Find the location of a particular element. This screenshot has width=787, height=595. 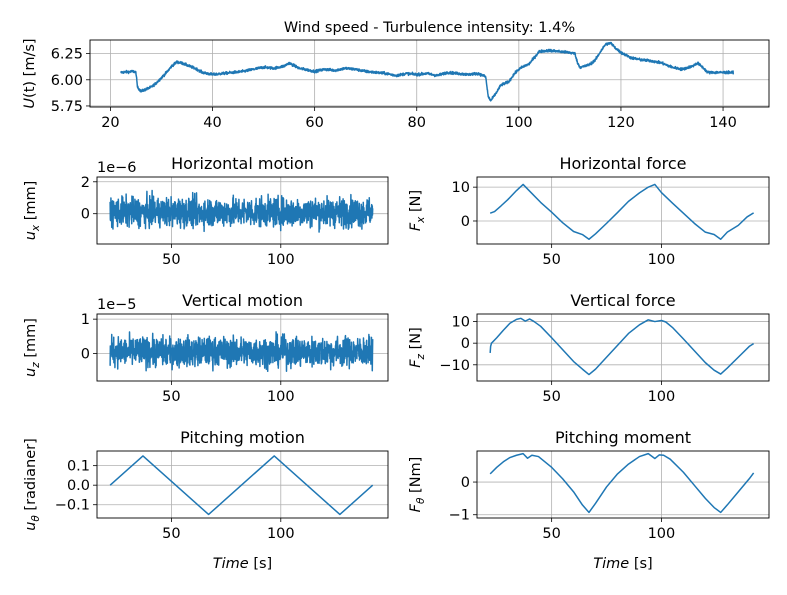

y-tick-label: −1 is located at coordinates (459, 516).